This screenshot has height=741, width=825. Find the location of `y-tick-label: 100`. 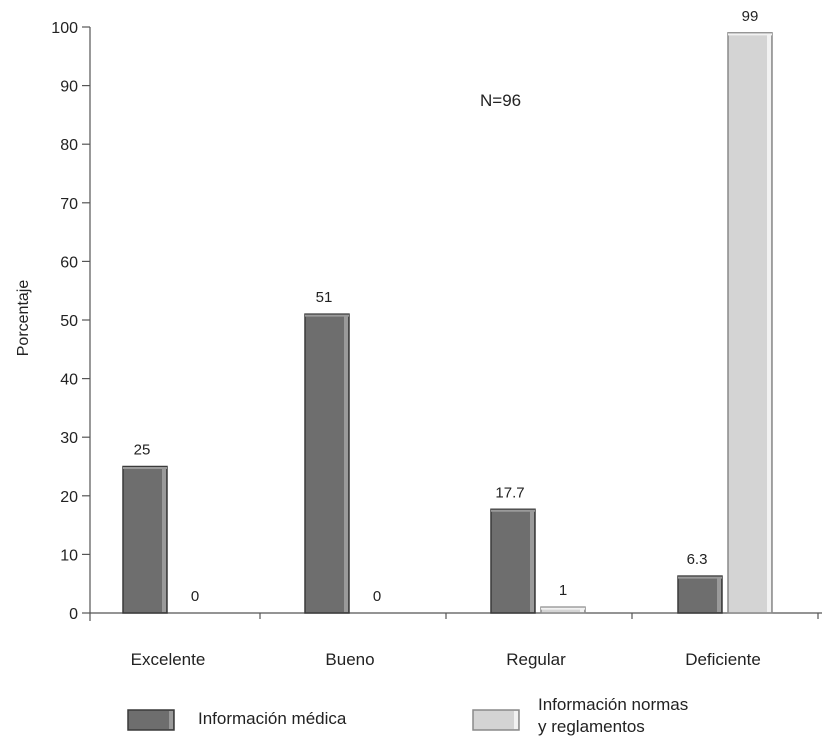

y-tick-label: 100 is located at coordinates (64, 28).